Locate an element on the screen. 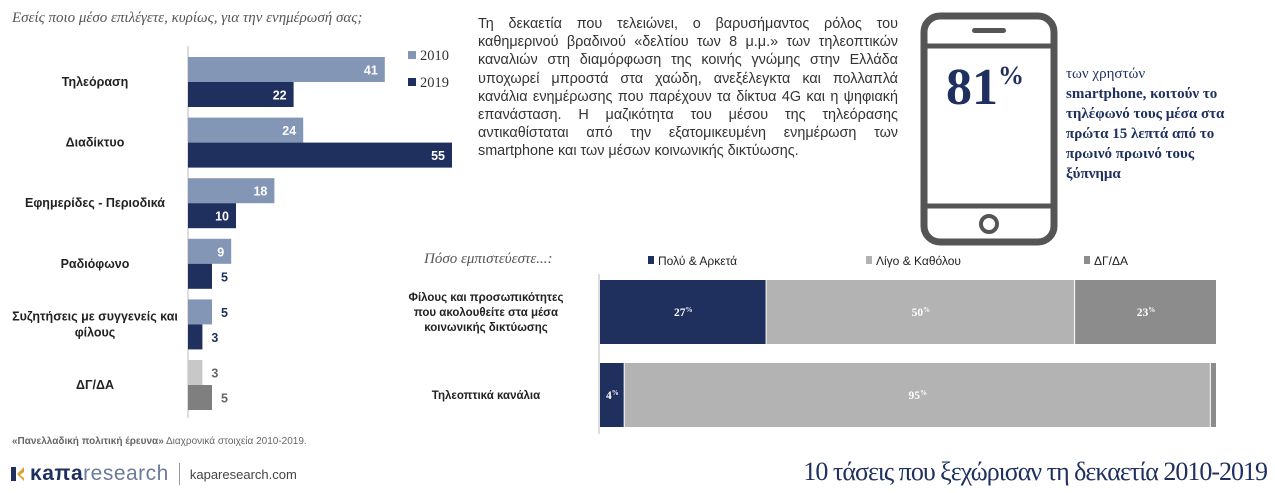  legend-swatch-2019 is located at coordinates (412, 82).